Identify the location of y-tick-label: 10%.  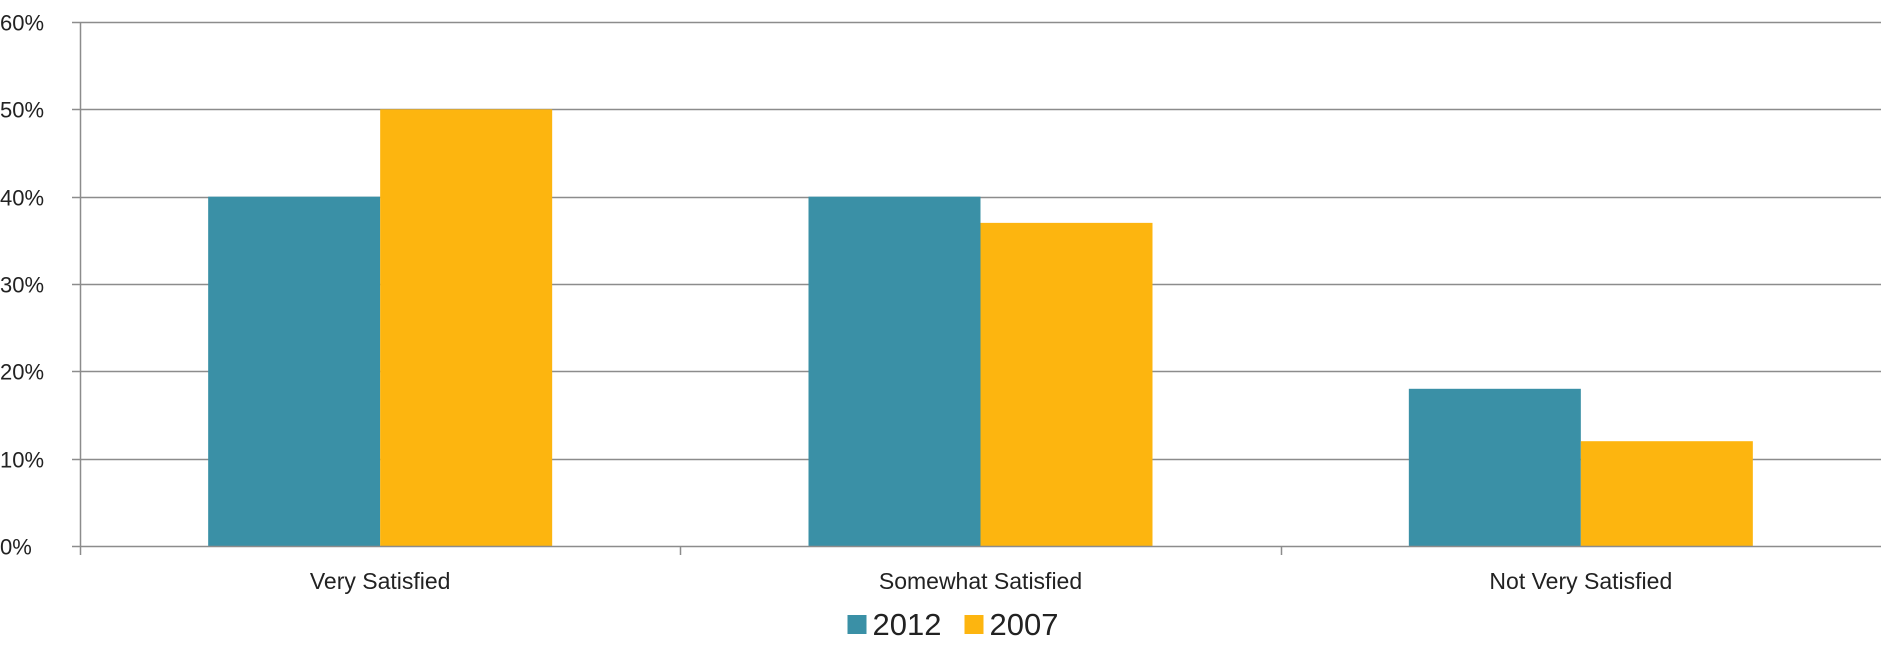
(22, 460).